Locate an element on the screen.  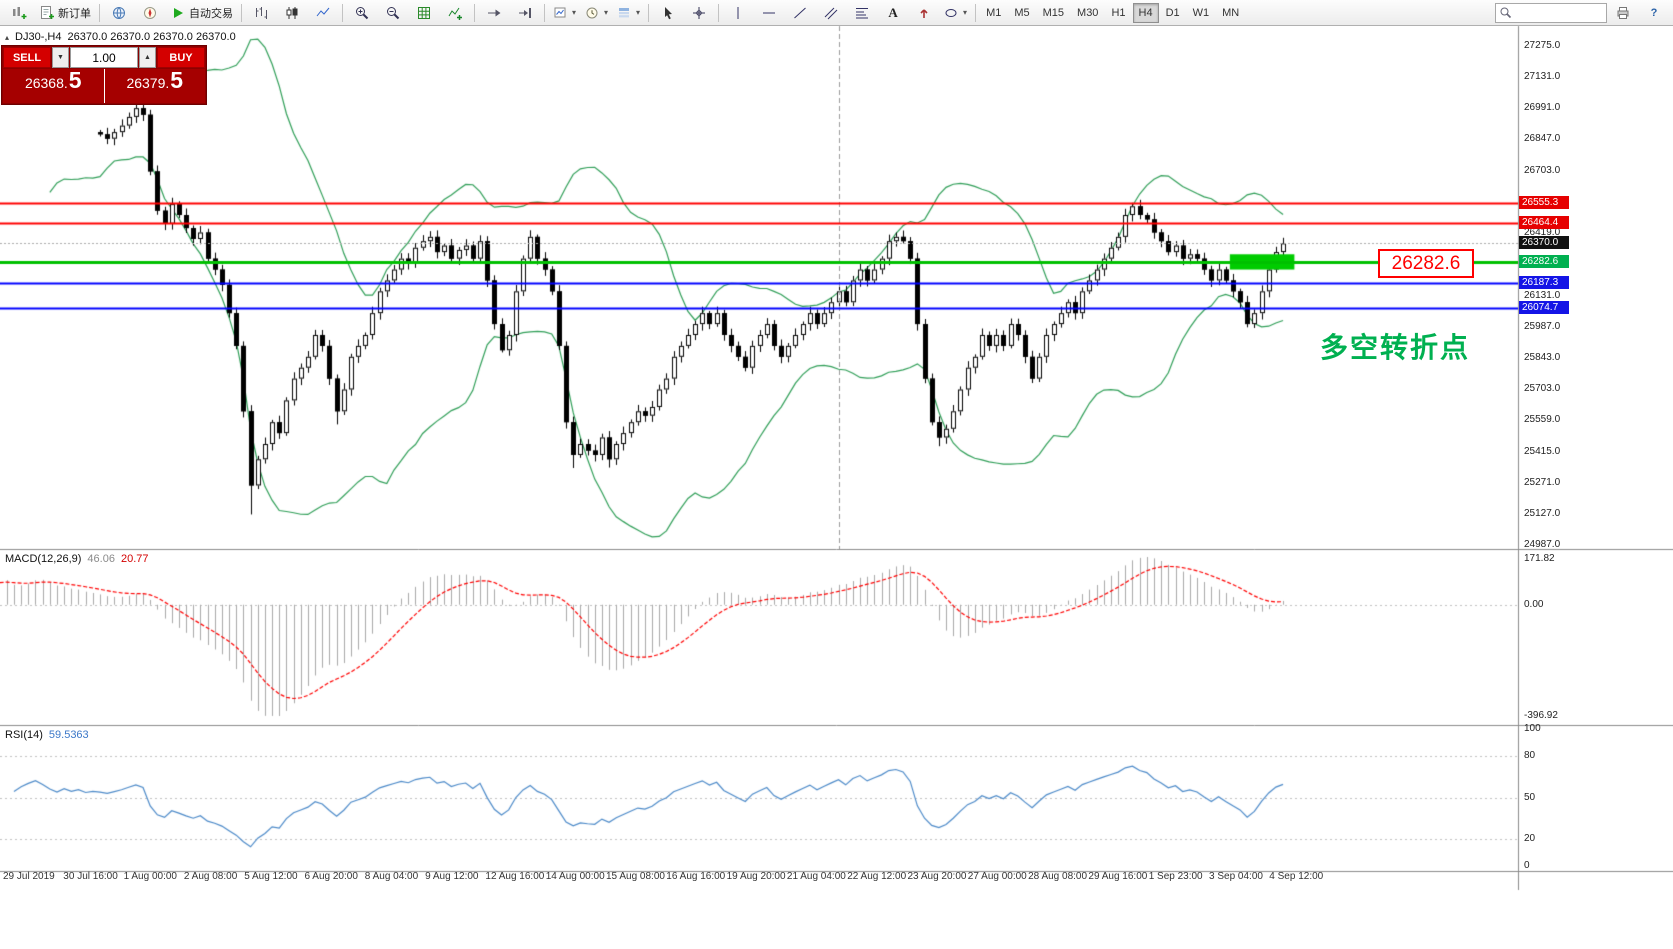
fibonacci-tool-button is located at coordinates (862, 13).